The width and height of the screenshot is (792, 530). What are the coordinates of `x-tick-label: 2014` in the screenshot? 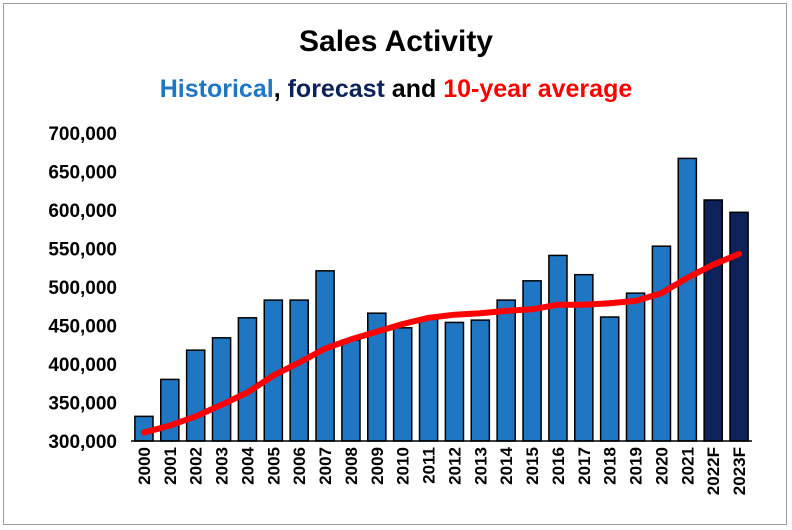 It's located at (506, 465).